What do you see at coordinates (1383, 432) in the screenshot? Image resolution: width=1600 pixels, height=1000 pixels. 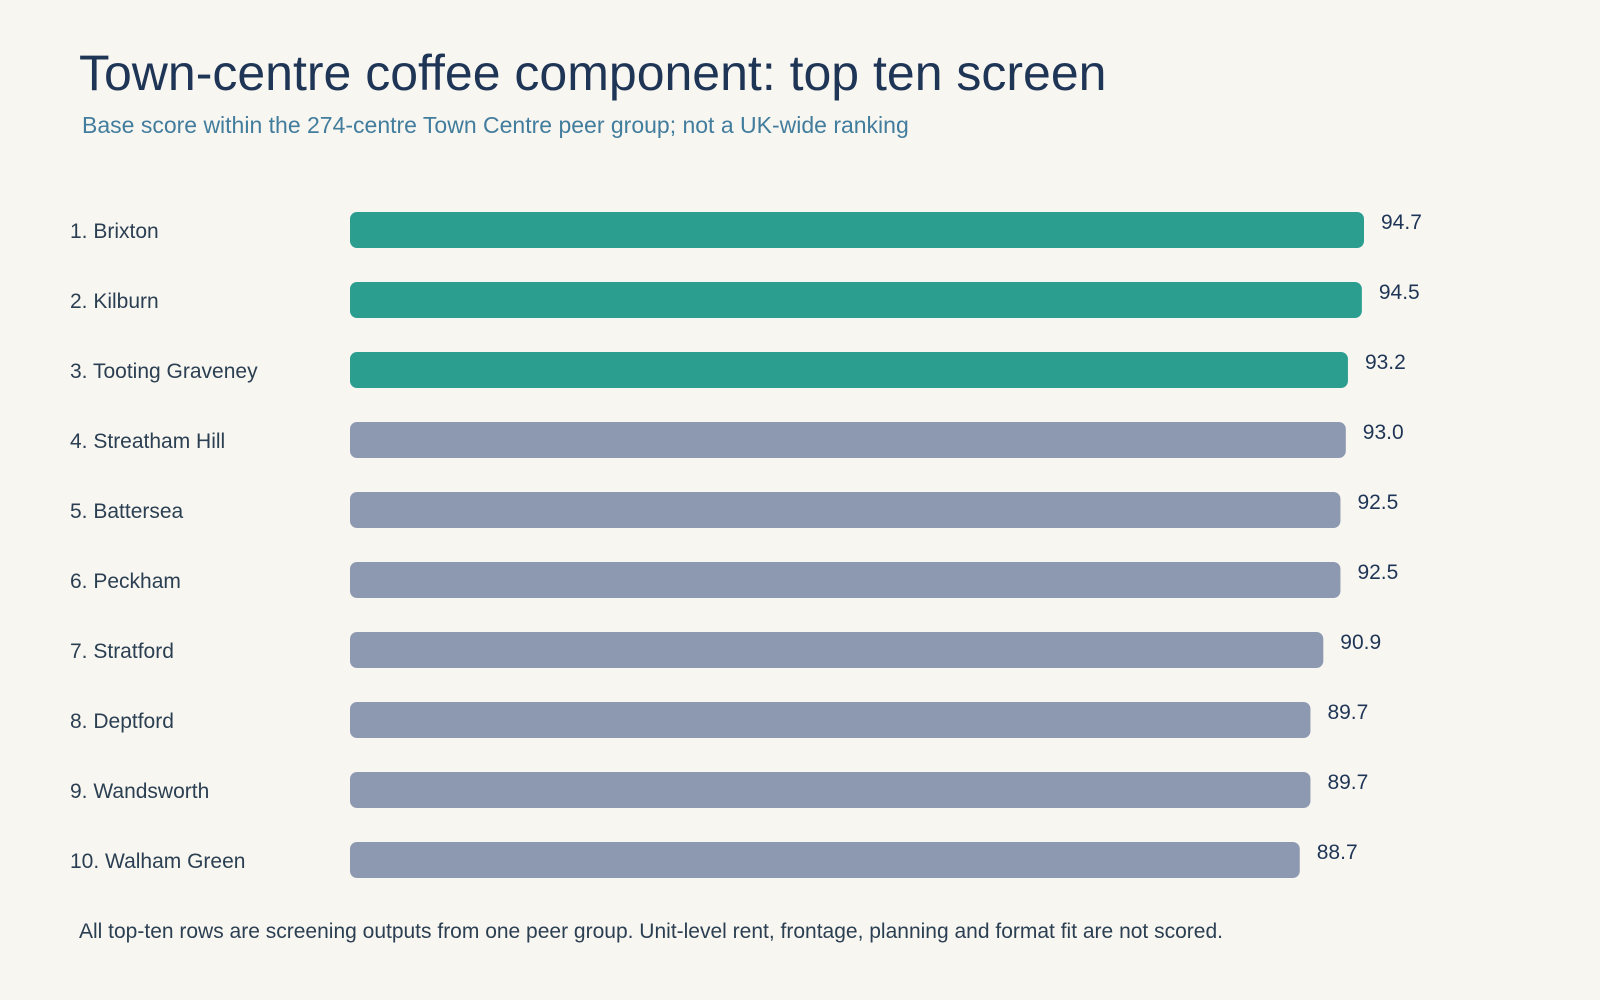 I see `value-label: 93.0` at bounding box center [1383, 432].